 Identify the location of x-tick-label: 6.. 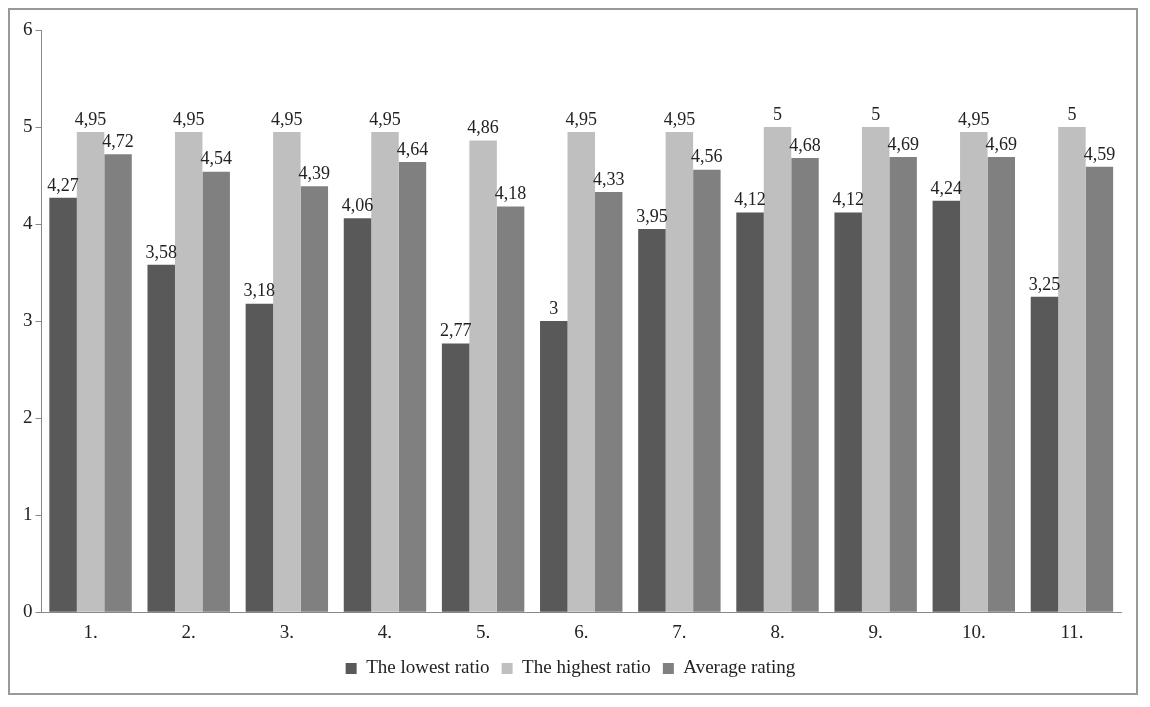
(581, 631).